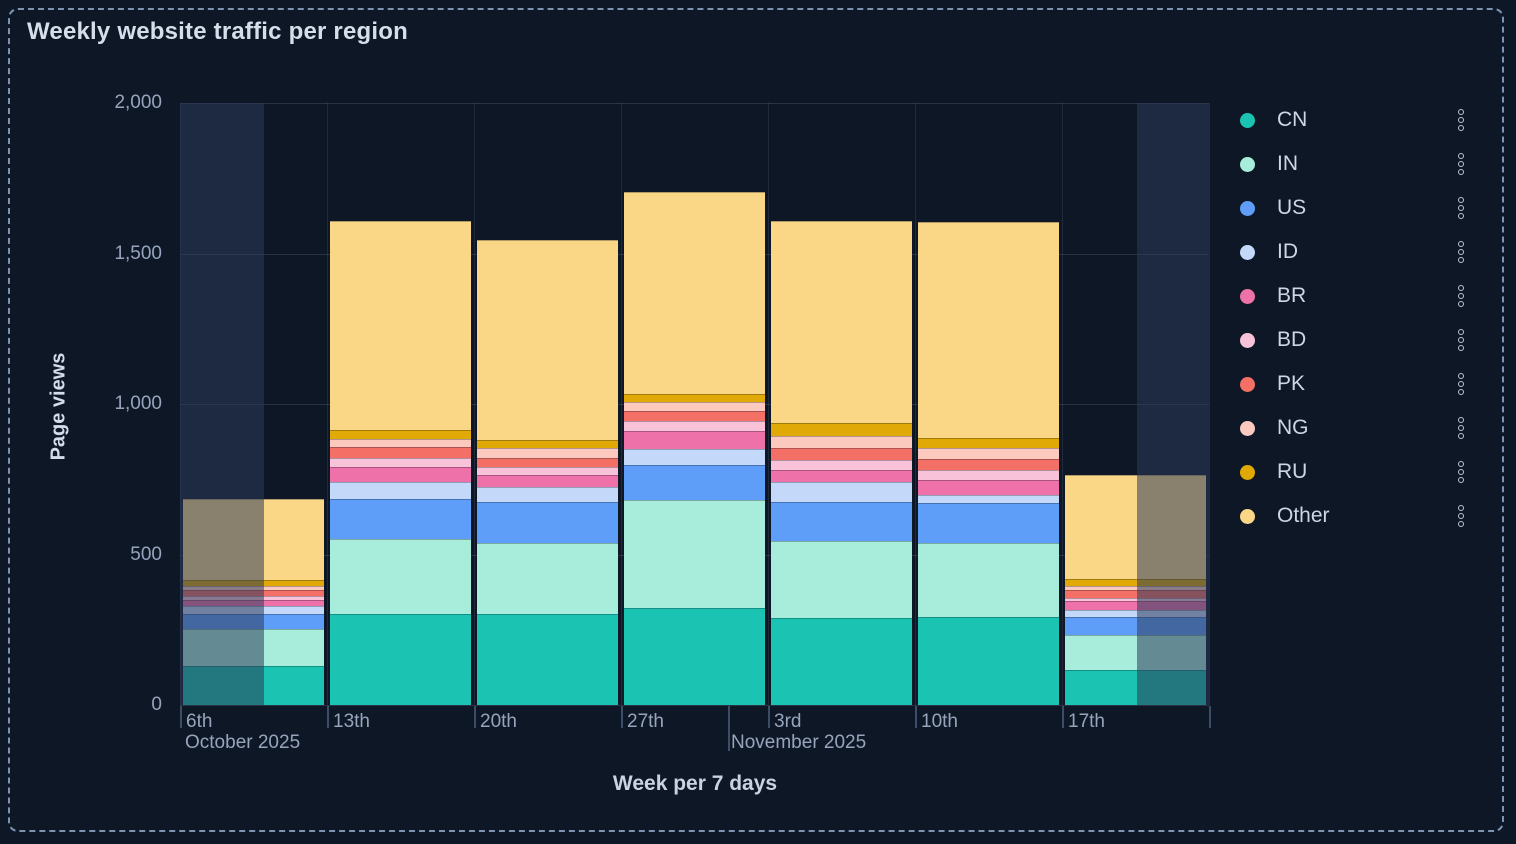  I want to click on legend-item-CN: CN, so click(1356, 120).